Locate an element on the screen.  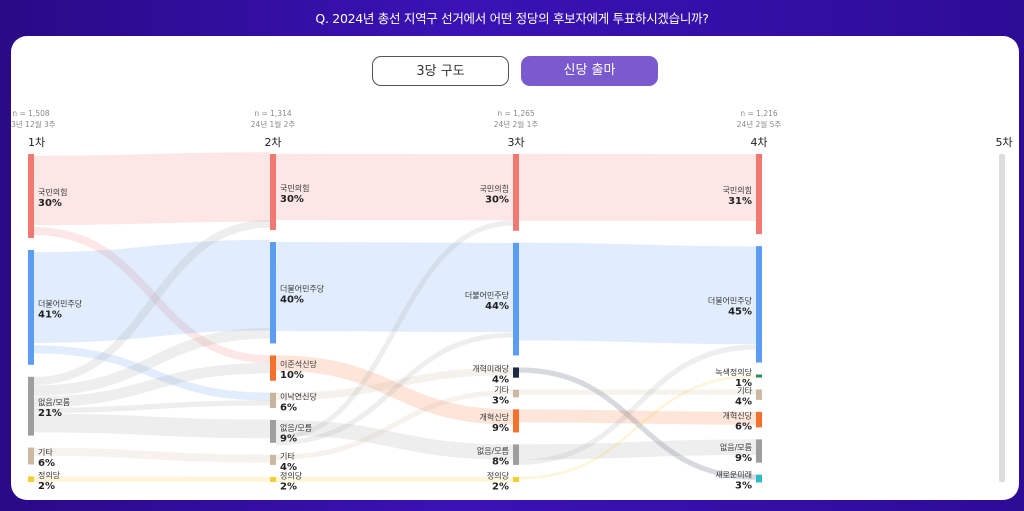
node-name-3-1: 국민의힘 is located at coordinates (494, 188).